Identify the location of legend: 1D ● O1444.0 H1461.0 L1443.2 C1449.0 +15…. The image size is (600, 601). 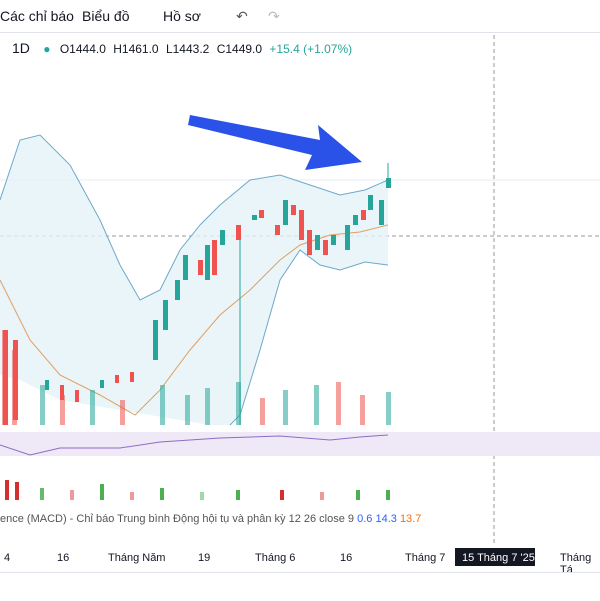
(178, 48).